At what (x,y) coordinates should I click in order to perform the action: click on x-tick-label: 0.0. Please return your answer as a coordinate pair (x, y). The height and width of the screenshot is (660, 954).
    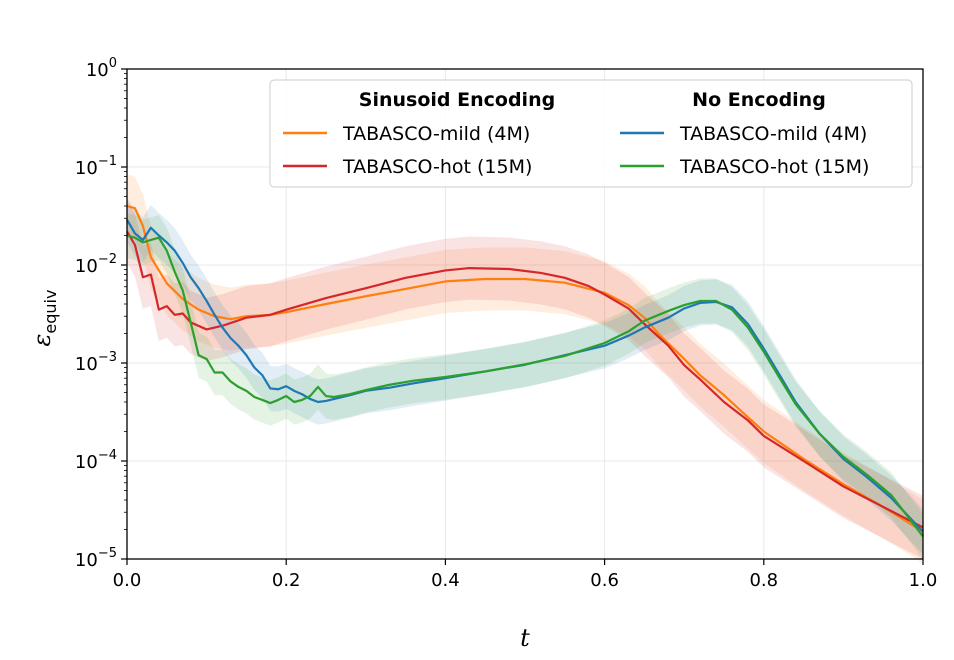
    Looking at the image, I should click on (127, 580).